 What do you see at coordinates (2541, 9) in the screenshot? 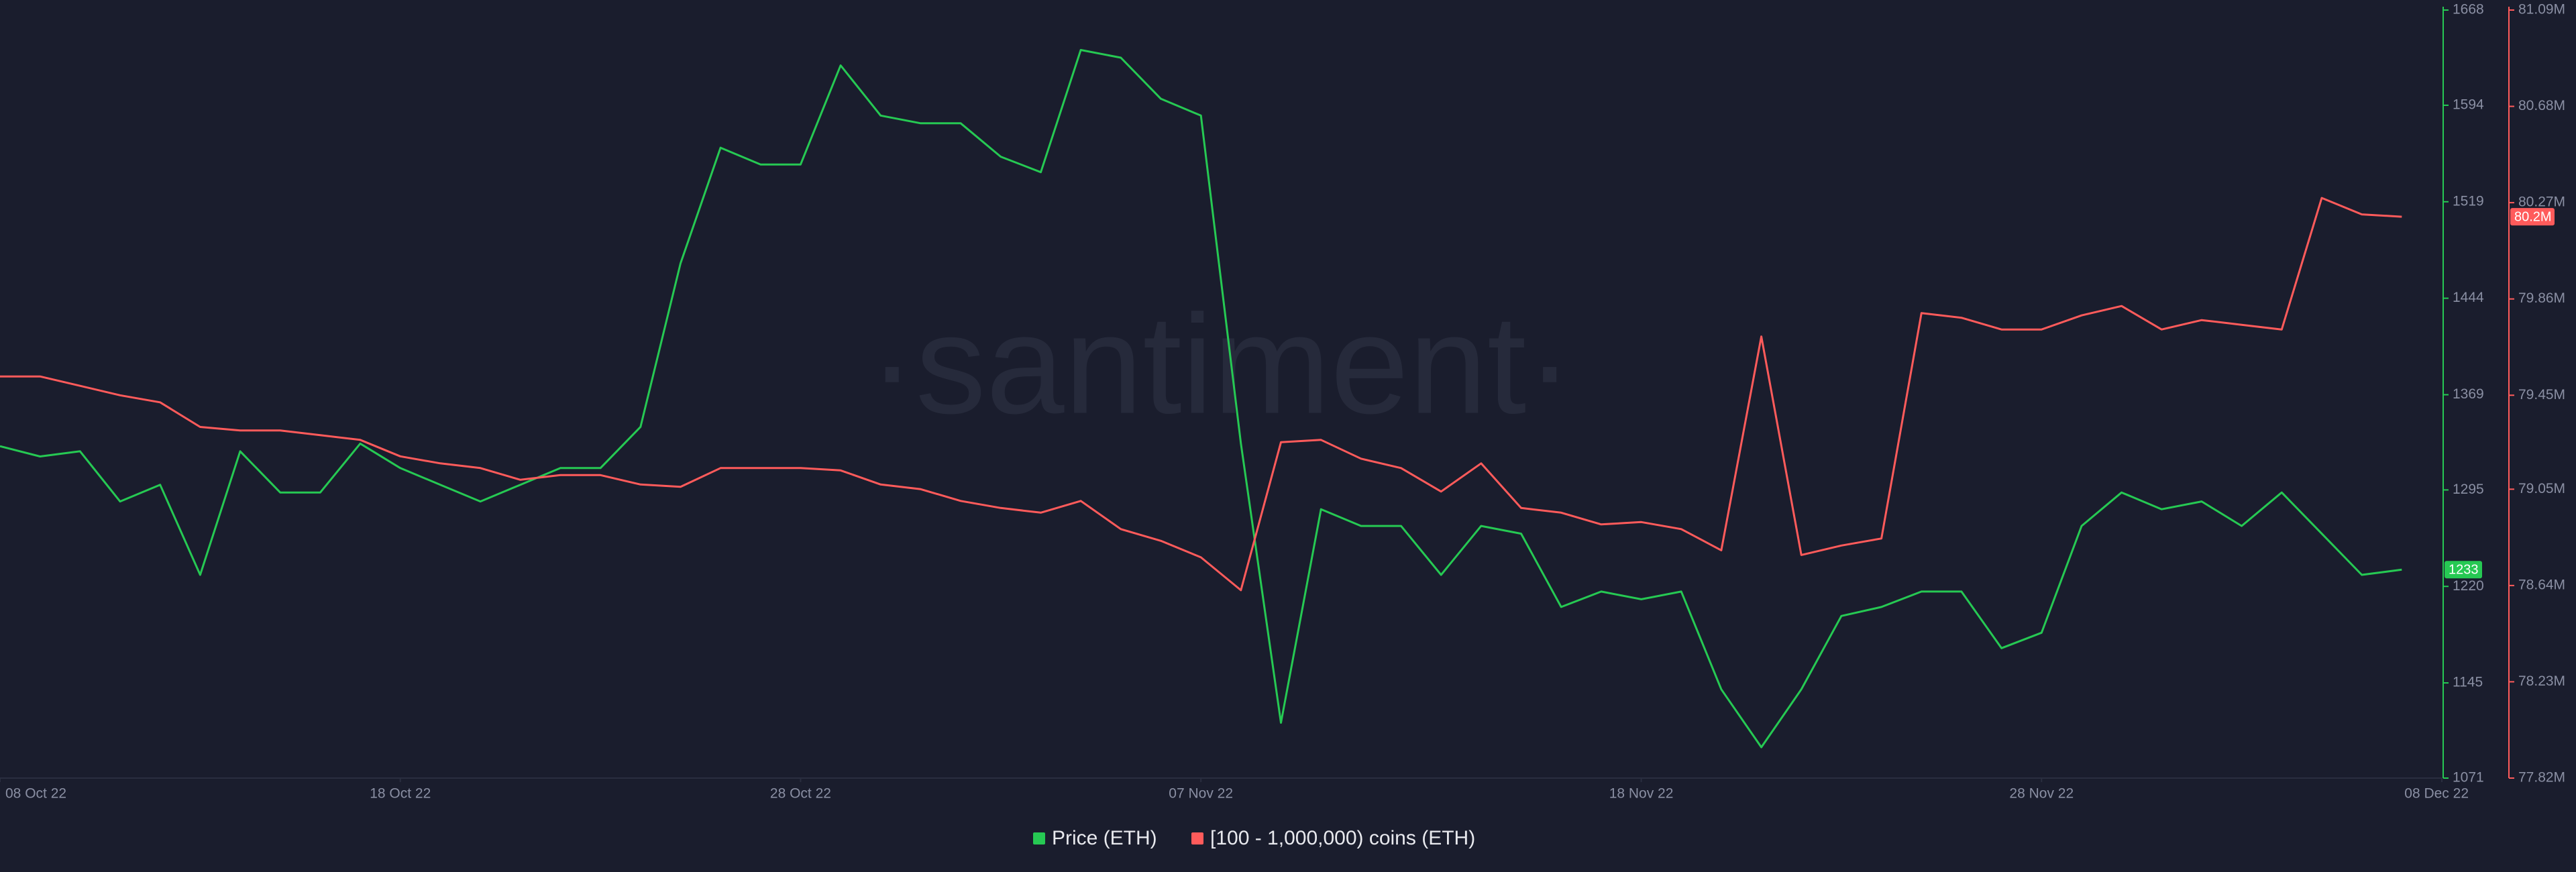
I see `y2-tick-label: 81.09M` at bounding box center [2541, 9].